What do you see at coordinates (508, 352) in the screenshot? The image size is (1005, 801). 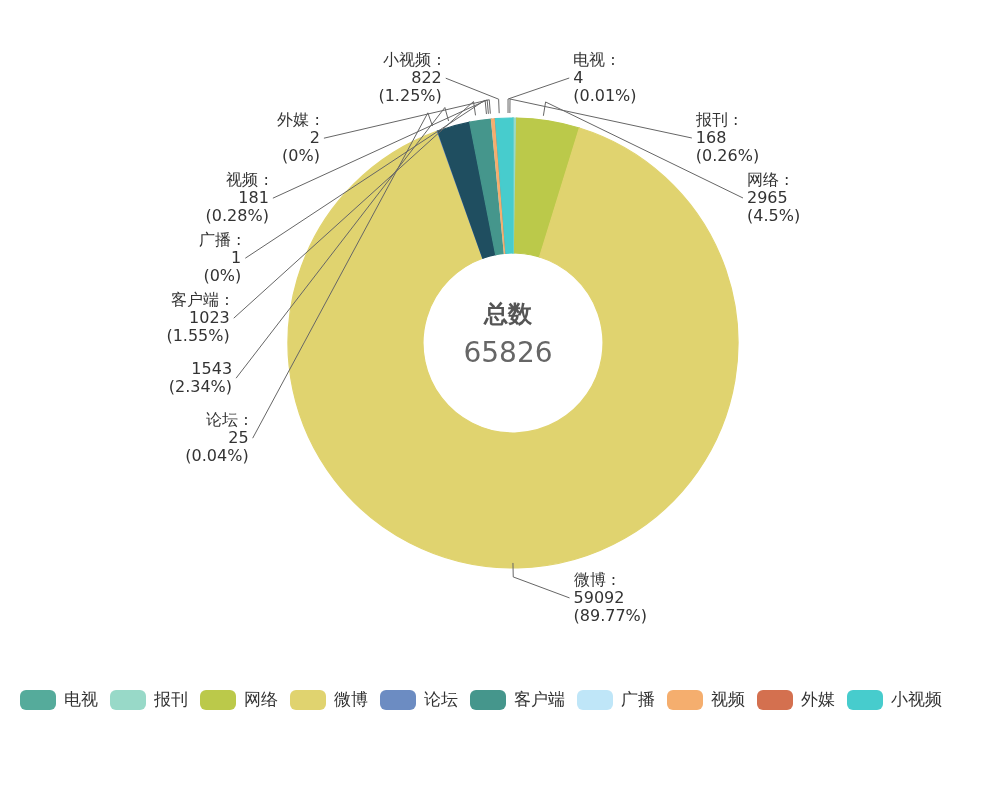 I see `text: 65826` at bounding box center [508, 352].